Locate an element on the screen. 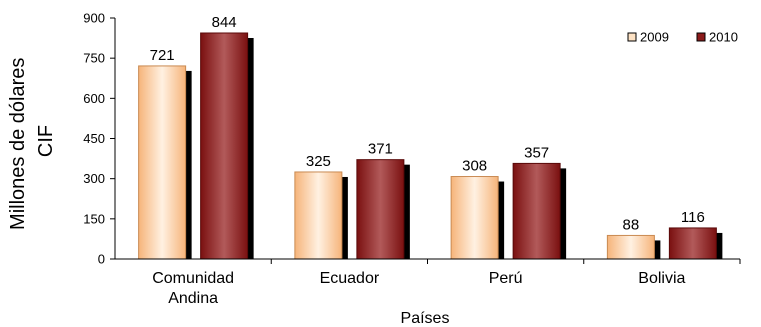 Image resolution: width=761 pixels, height=327 pixels. y-axis-label: Millones de dólares CIF is located at coordinates (32, 141).